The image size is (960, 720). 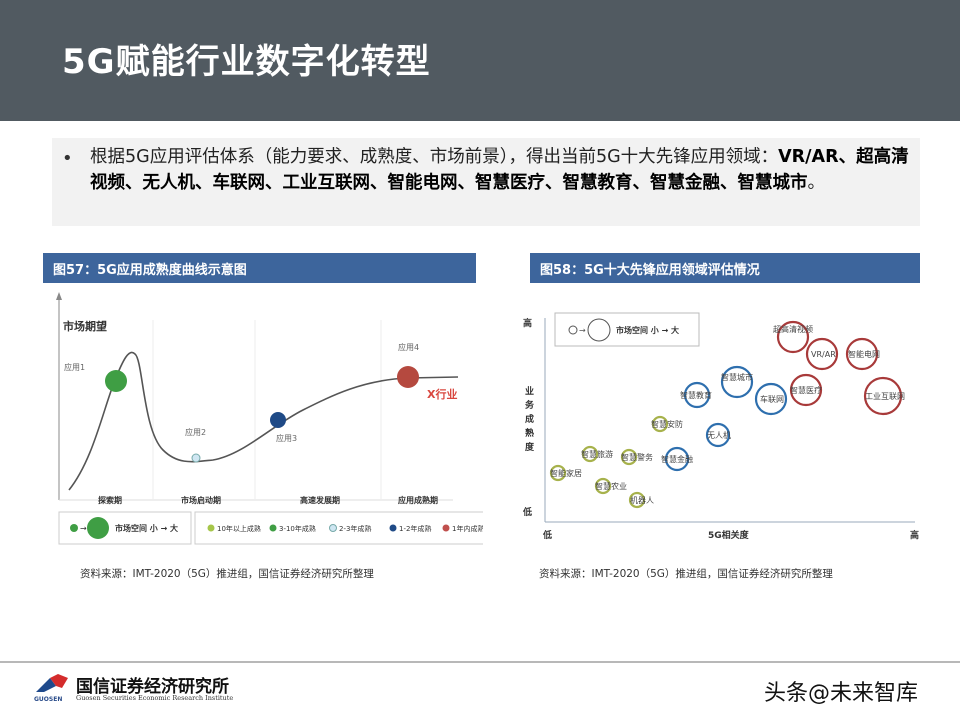 I want to click on svg-text: 应用2, so click(x=195, y=432).